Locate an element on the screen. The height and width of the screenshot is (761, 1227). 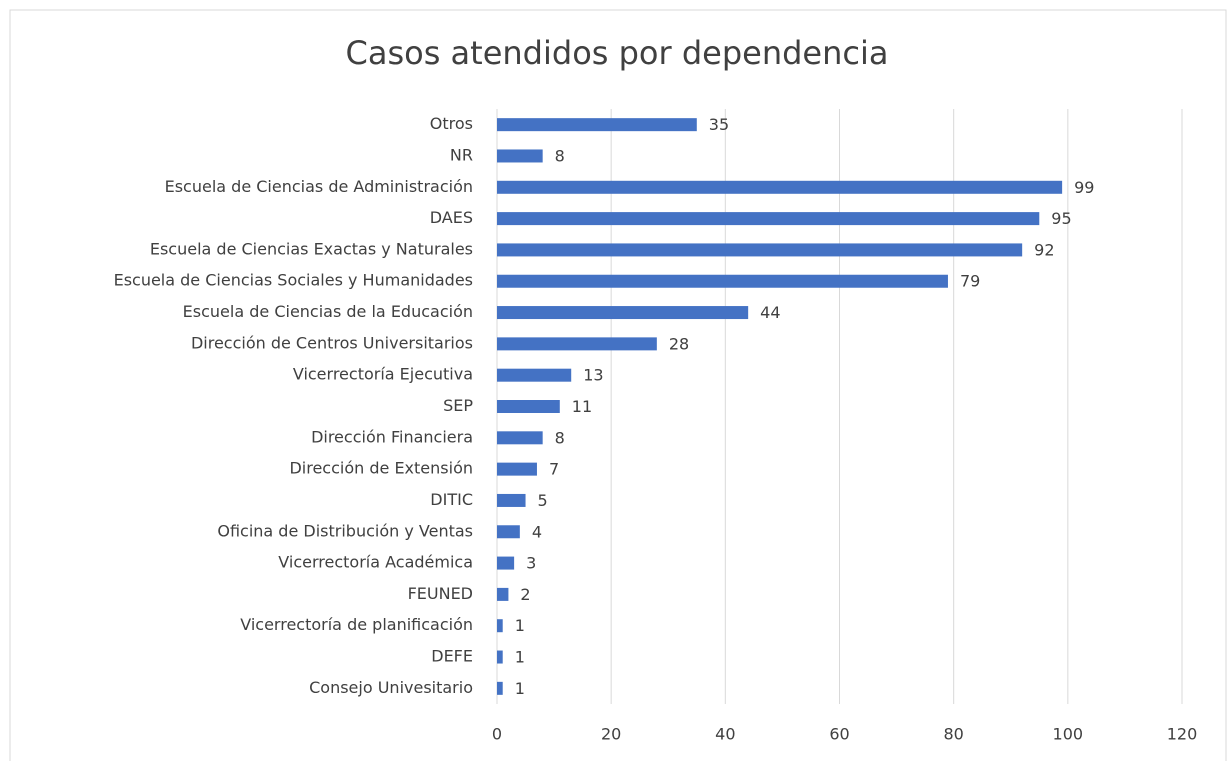
y-tick-label: Escuela de Ciencias Exactas y Naturales is located at coordinates (311, 248).